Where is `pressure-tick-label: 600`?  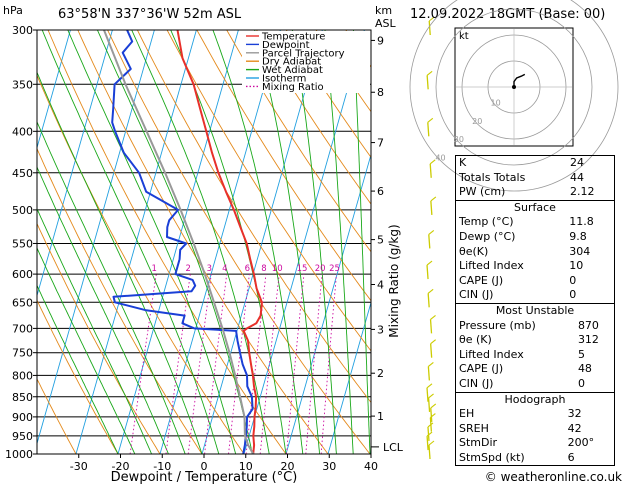 pressure-tick-label: 600 is located at coordinates (22, 274).